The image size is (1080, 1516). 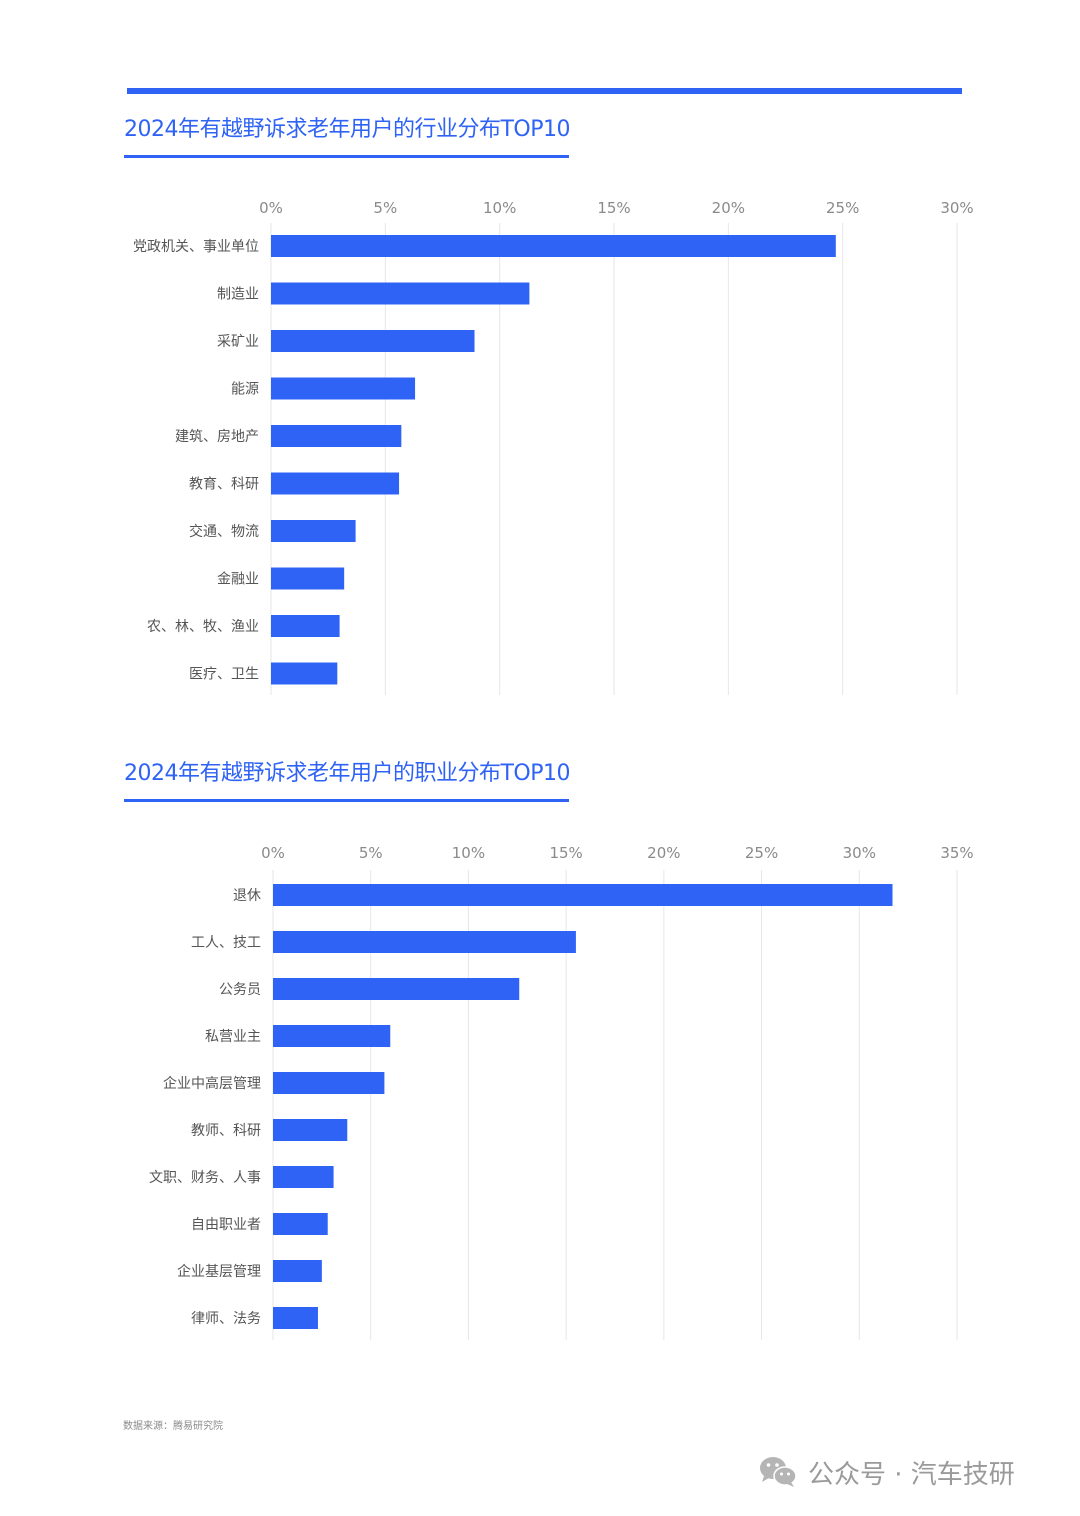 I want to click on category-label: 公务员, so click(x=240, y=990).